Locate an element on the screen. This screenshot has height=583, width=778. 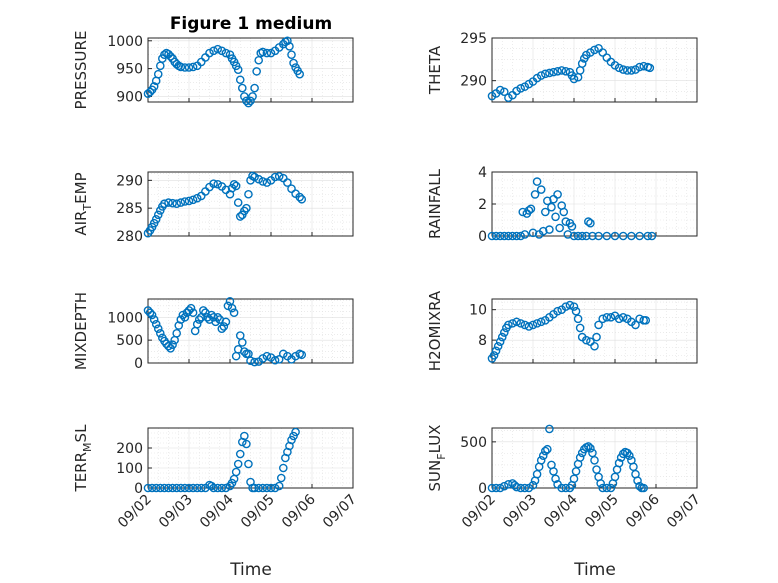
y-axis-label: H2OMIXRA is located at coordinates (435, 330).